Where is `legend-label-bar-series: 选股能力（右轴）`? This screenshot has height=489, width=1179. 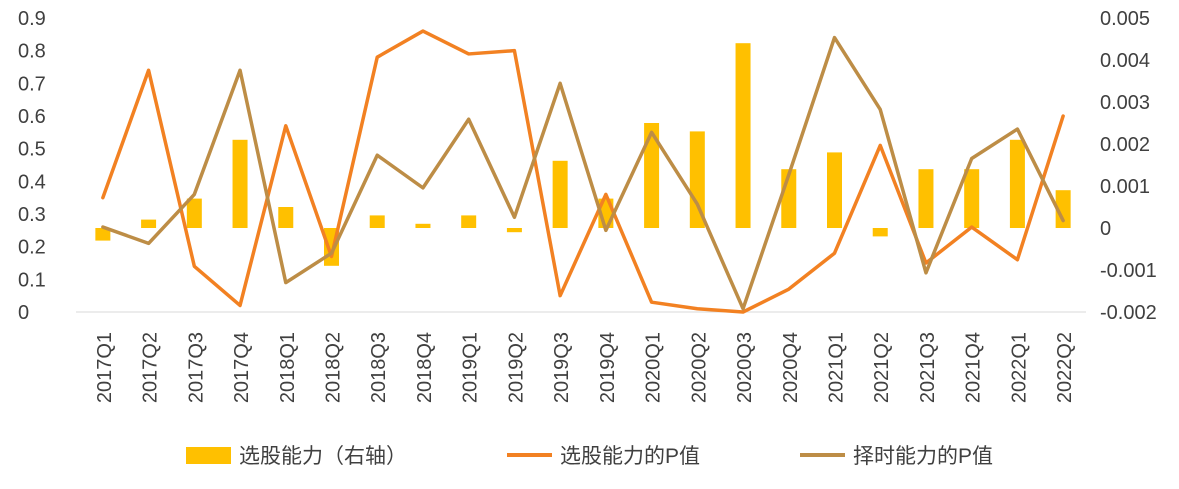 legend-label-bar-series: 选股能力（右轴） is located at coordinates (322, 456).